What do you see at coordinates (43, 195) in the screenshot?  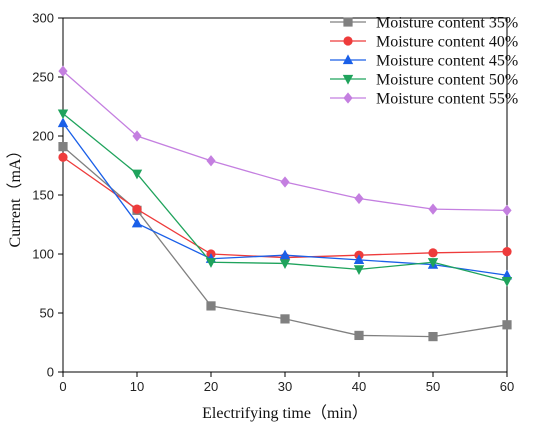 I see `y-tick-label: 150` at bounding box center [43, 195].